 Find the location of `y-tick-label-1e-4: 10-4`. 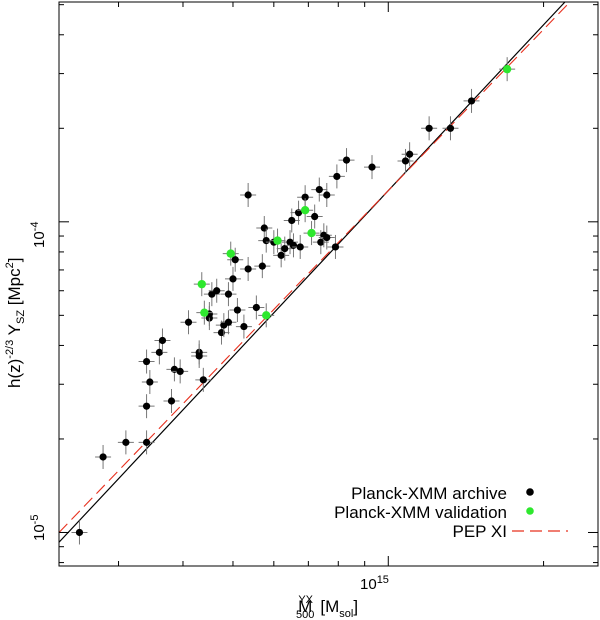

y-tick-label-1e-4: 10-4 is located at coordinates (38, 235).